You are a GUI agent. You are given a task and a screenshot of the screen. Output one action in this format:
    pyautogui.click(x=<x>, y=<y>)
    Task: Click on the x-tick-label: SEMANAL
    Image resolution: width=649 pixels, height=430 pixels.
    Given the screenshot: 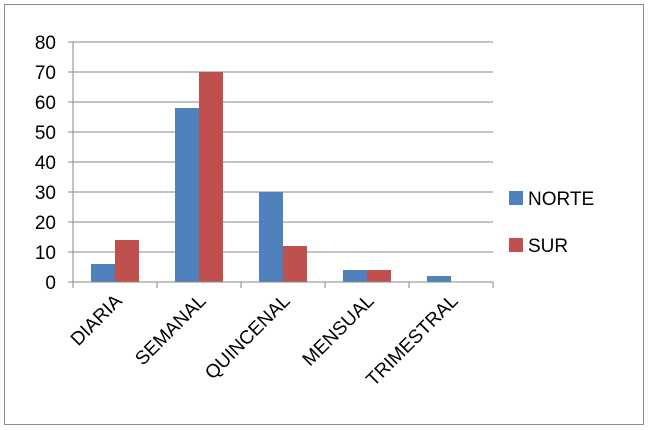 What is the action you would take?
    pyautogui.click(x=170, y=330)
    